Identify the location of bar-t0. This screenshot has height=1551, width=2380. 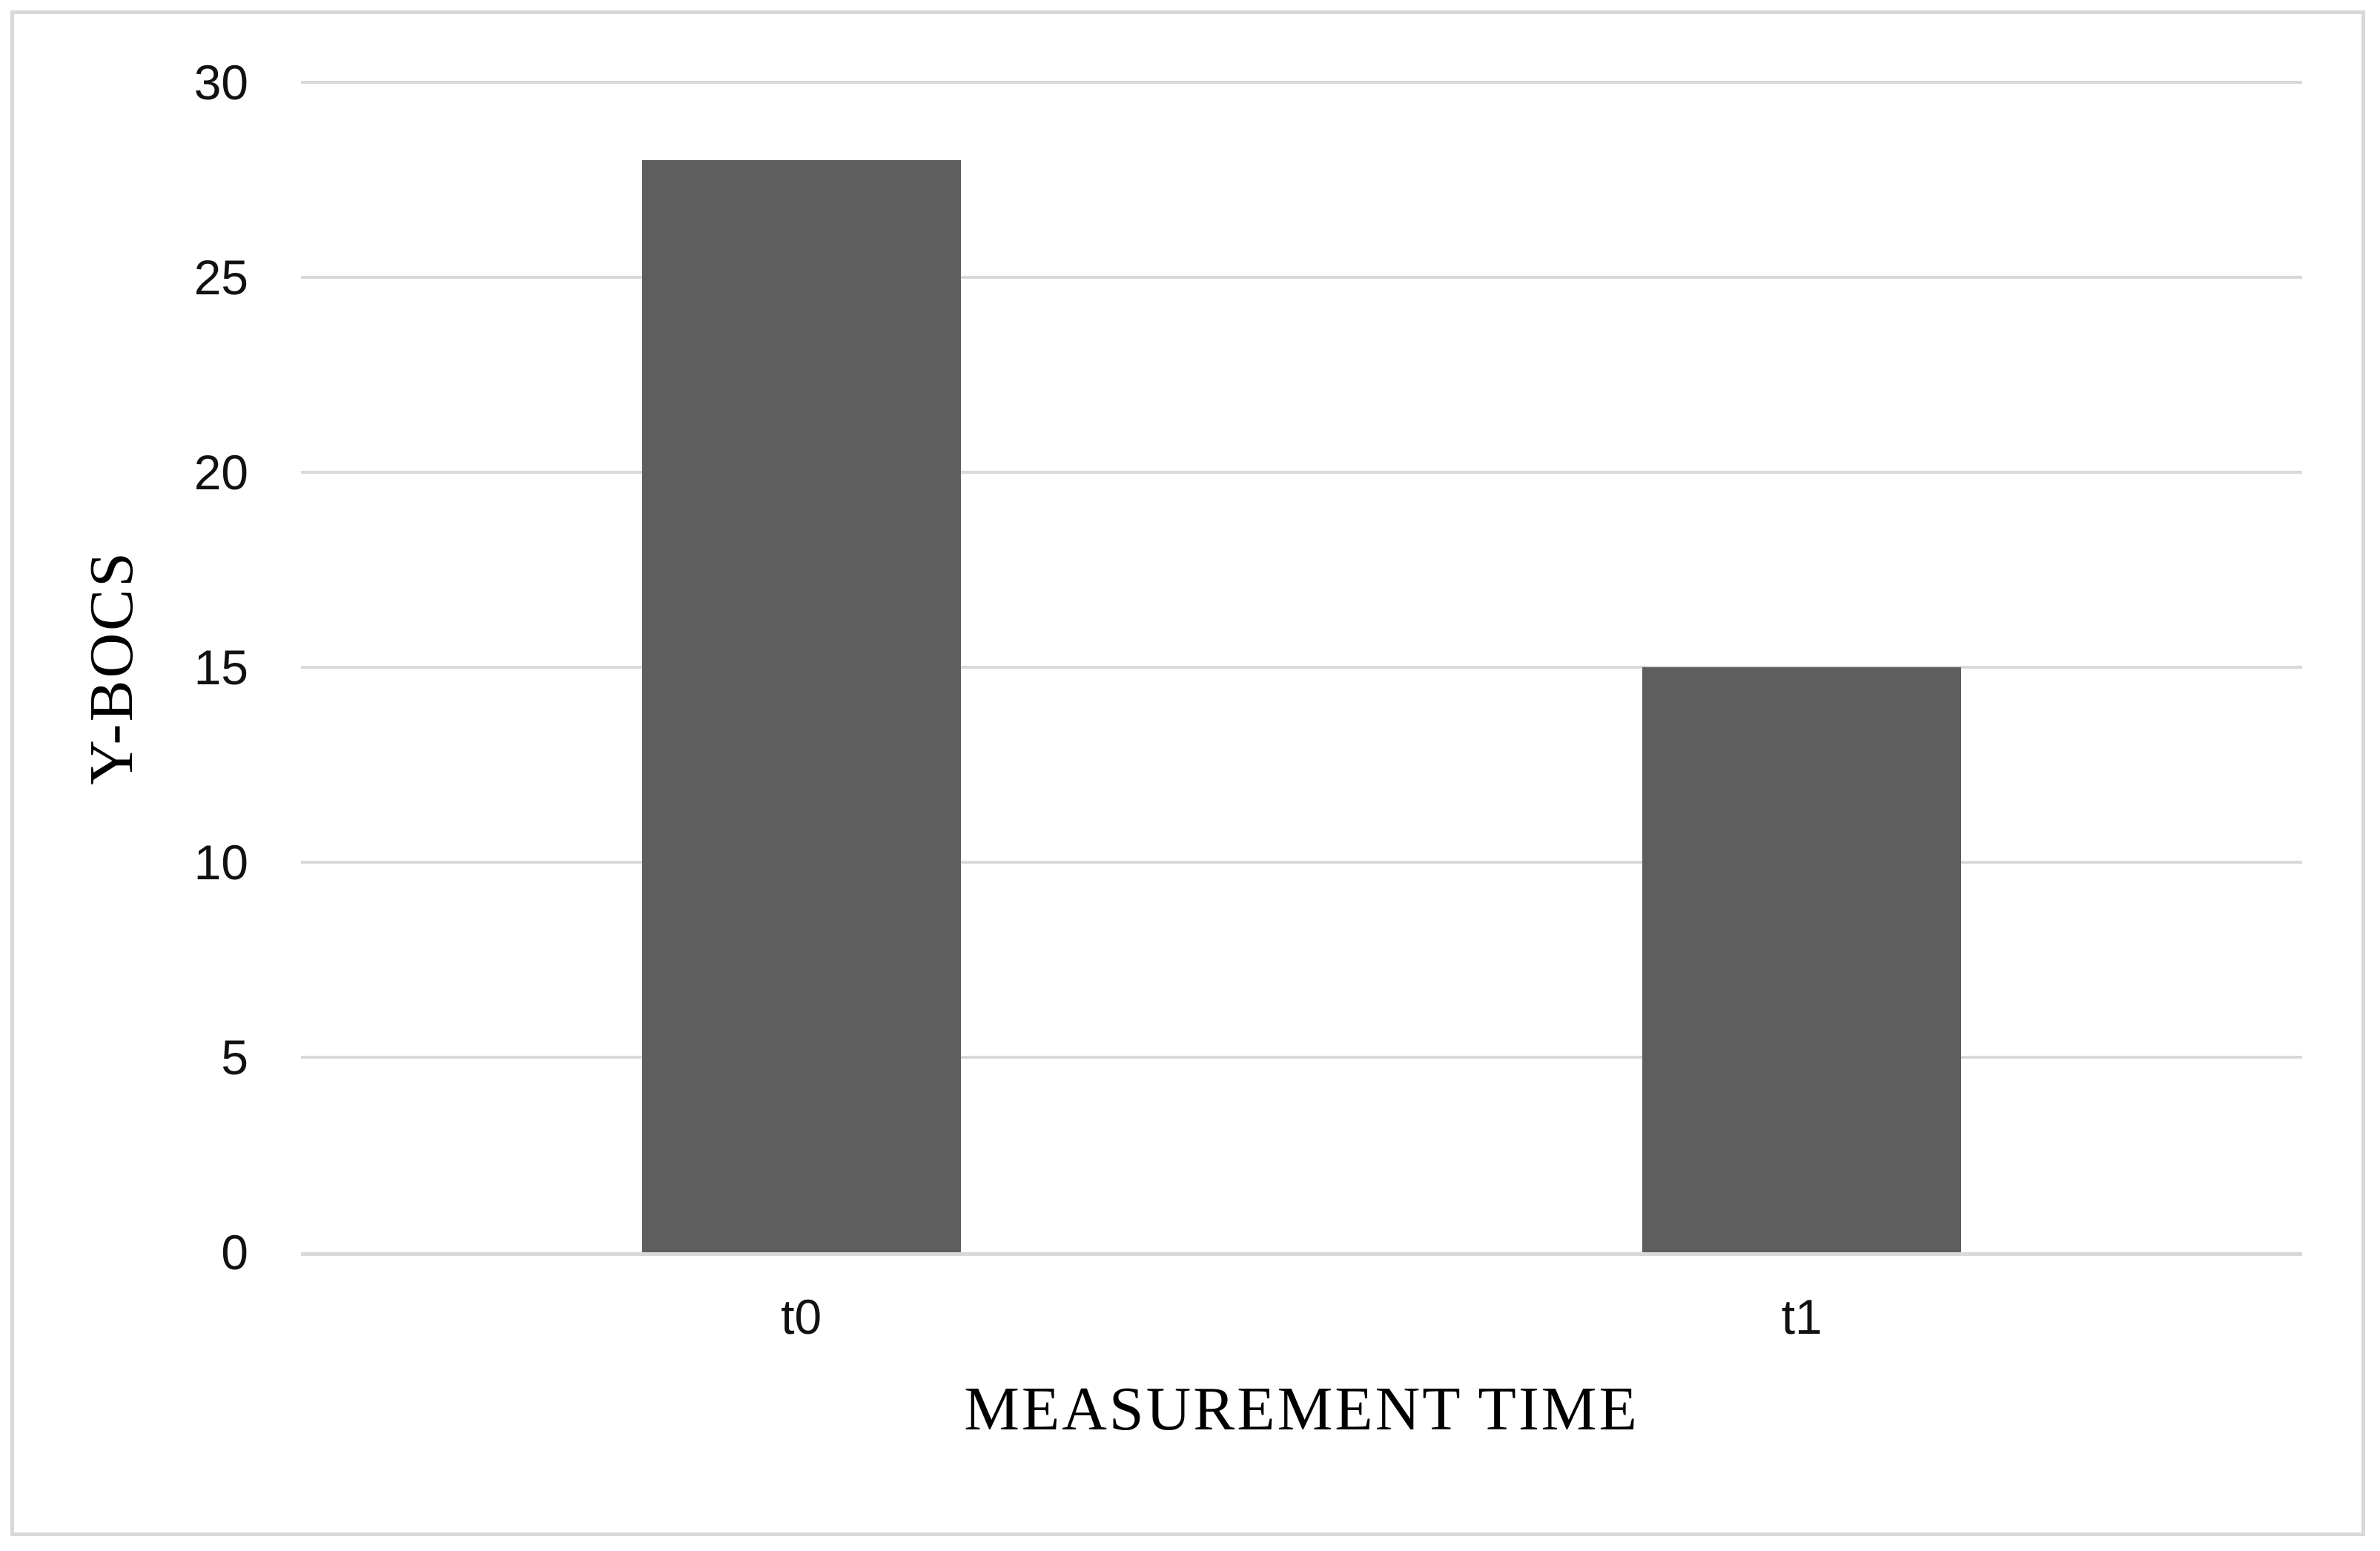
(801, 706).